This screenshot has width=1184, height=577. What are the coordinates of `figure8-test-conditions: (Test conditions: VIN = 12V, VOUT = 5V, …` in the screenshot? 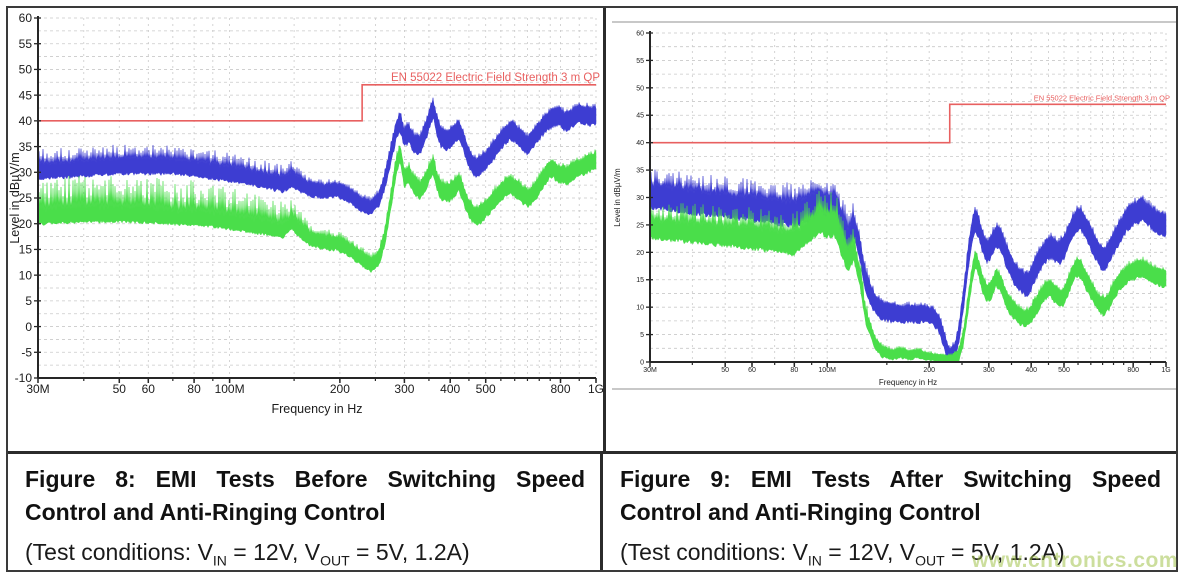 It's located at (305, 554).